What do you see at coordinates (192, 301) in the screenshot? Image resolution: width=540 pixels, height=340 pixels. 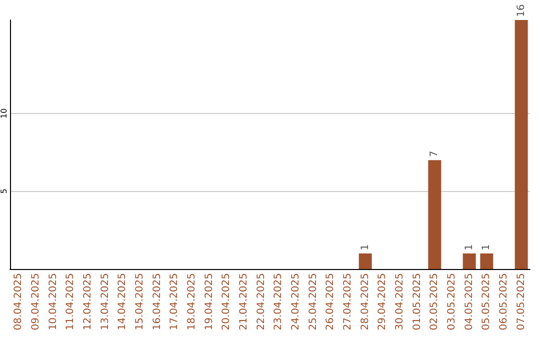 I see `x-tick-label: 18.04.2025` at bounding box center [192, 301].